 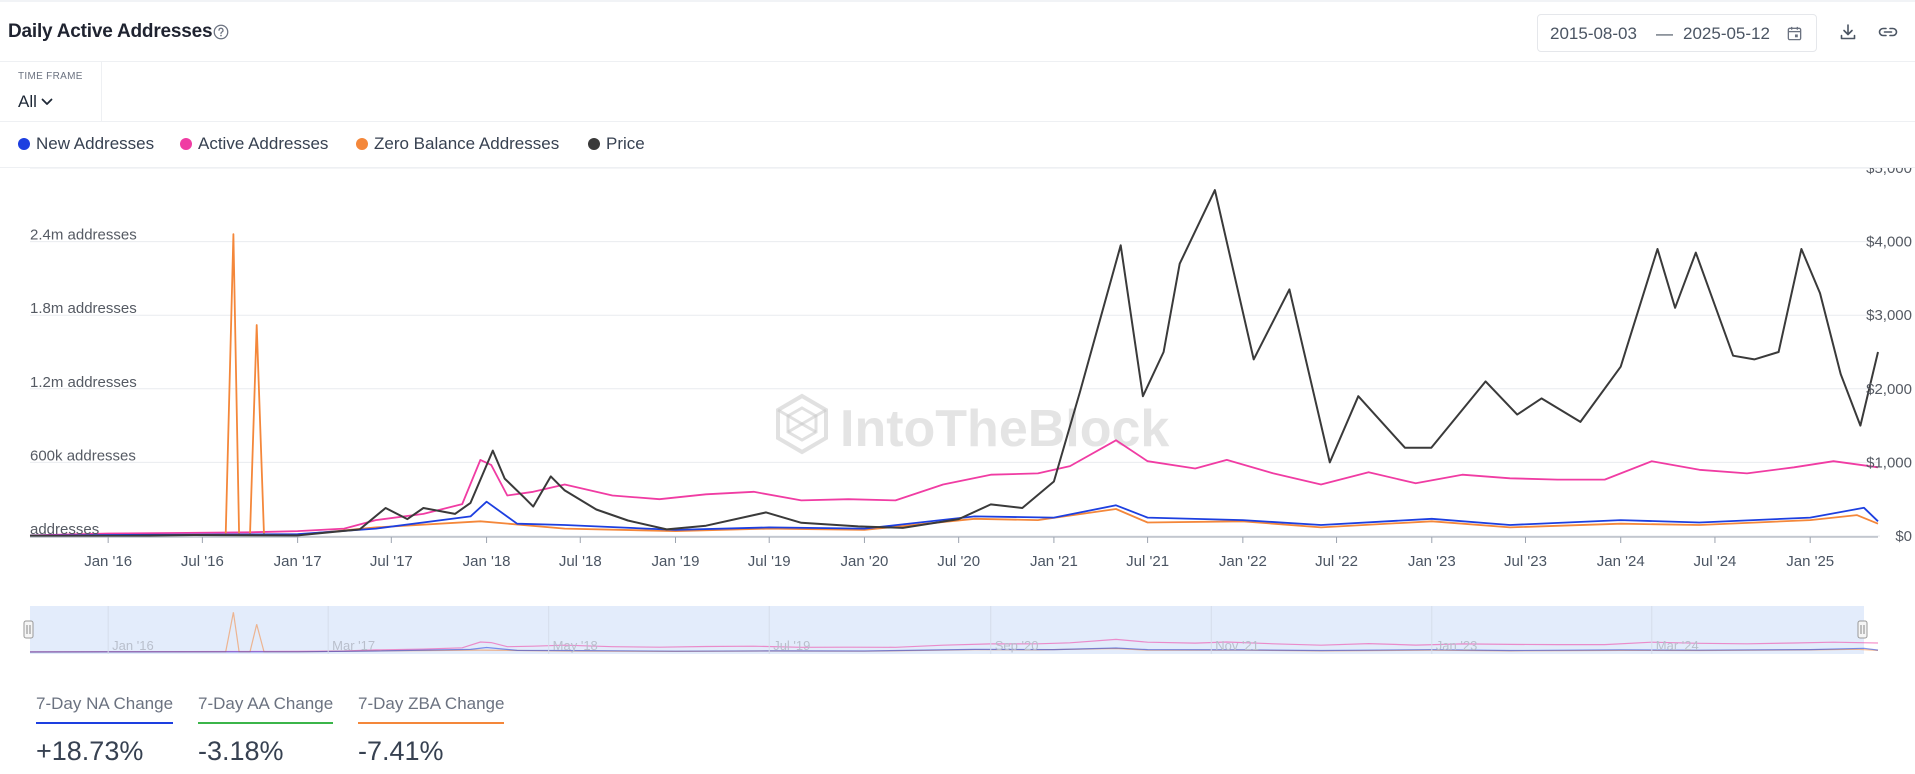 What do you see at coordinates (105, 709) in the screenshot?
I see `stat-label: 7-Day NA Change` at bounding box center [105, 709].